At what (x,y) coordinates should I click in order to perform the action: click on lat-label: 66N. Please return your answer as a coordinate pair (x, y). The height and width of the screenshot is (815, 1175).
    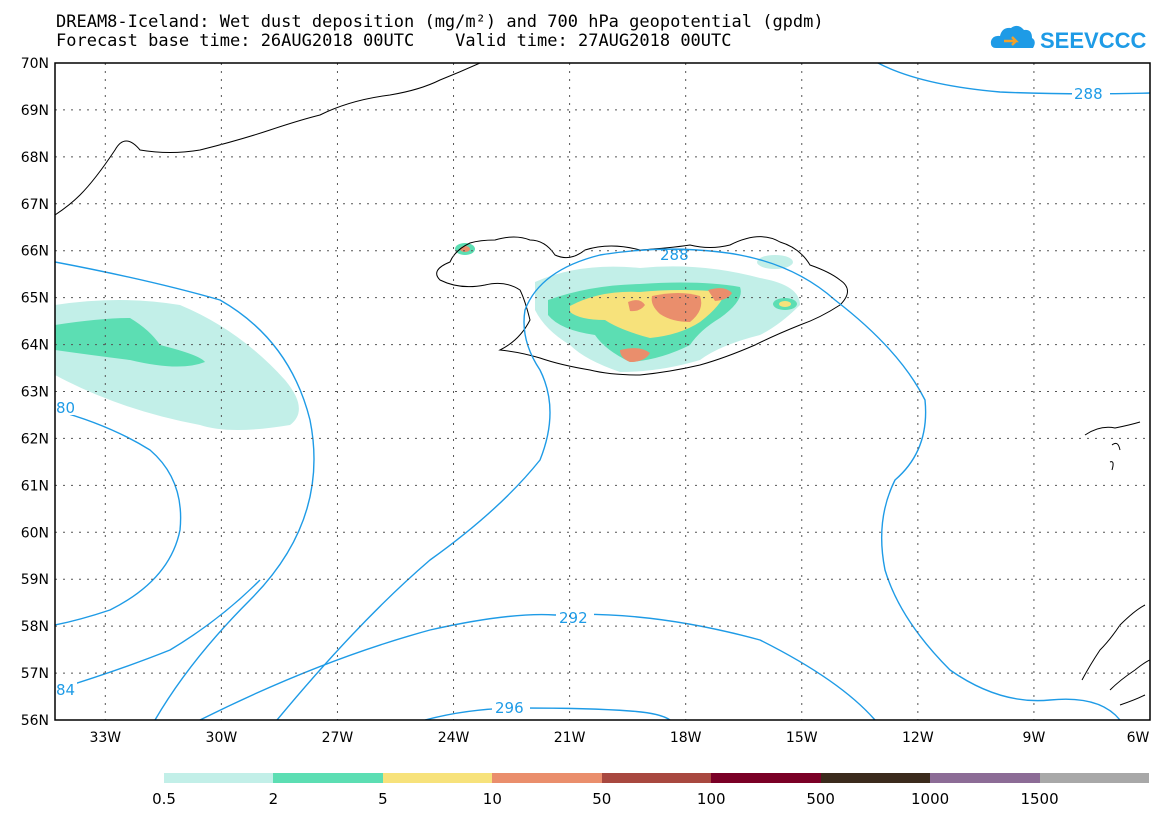
    Looking at the image, I should click on (35, 252).